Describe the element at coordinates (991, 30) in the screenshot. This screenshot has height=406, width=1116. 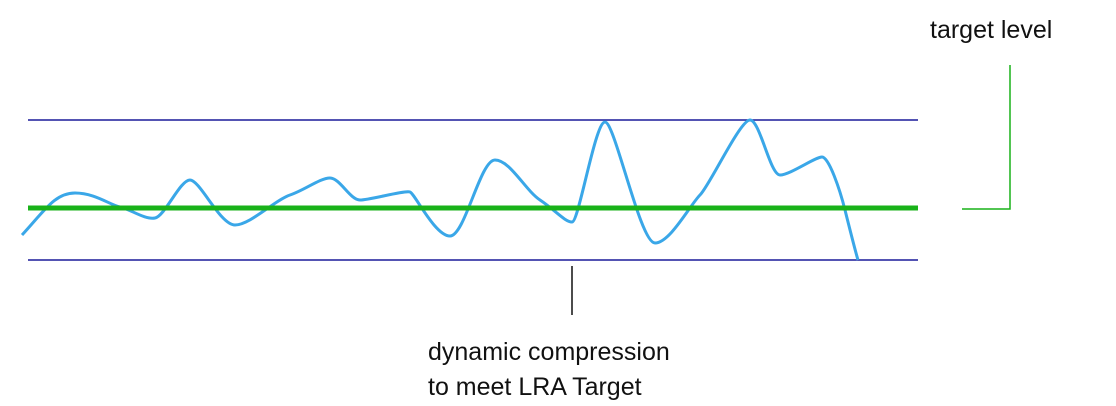
I see `target-label: target level` at that location.